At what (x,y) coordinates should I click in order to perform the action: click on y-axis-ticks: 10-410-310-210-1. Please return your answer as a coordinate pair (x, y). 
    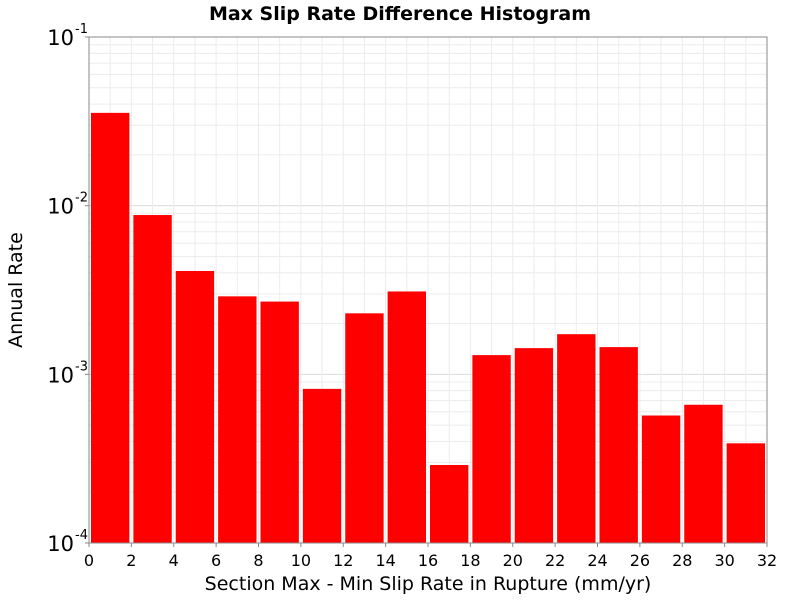
    Looking at the image, I should click on (68, 289).